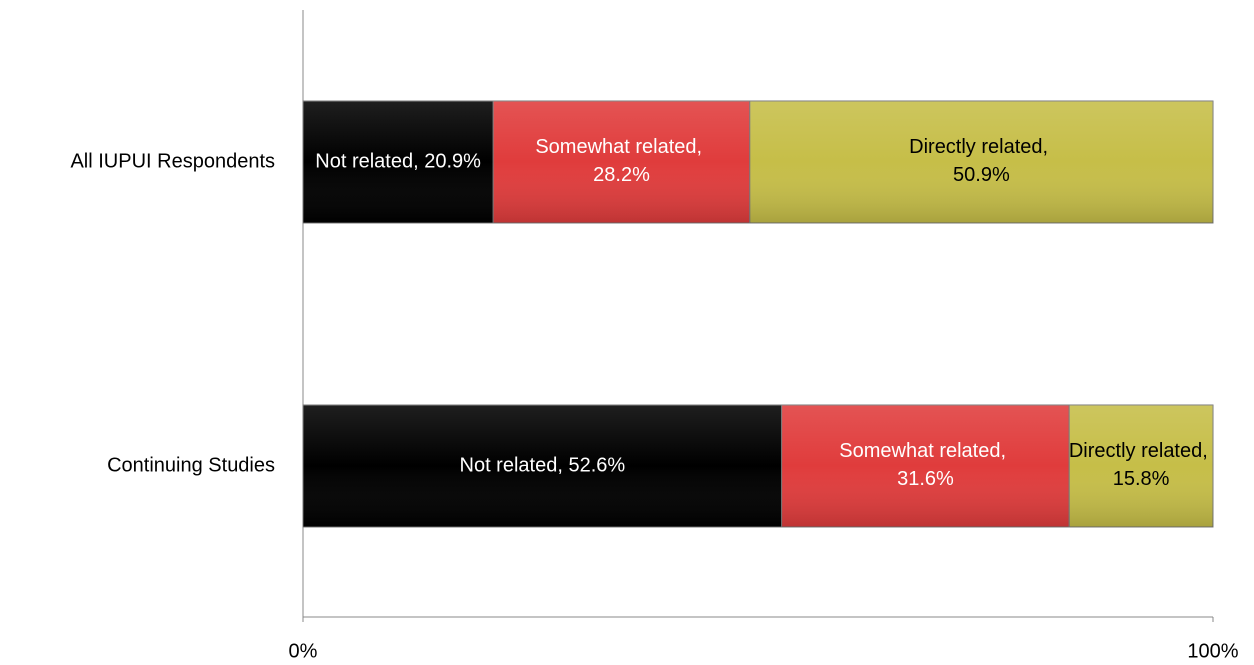  I want to click on data-label: Somewhat related, 31.6%, so click(925, 465).